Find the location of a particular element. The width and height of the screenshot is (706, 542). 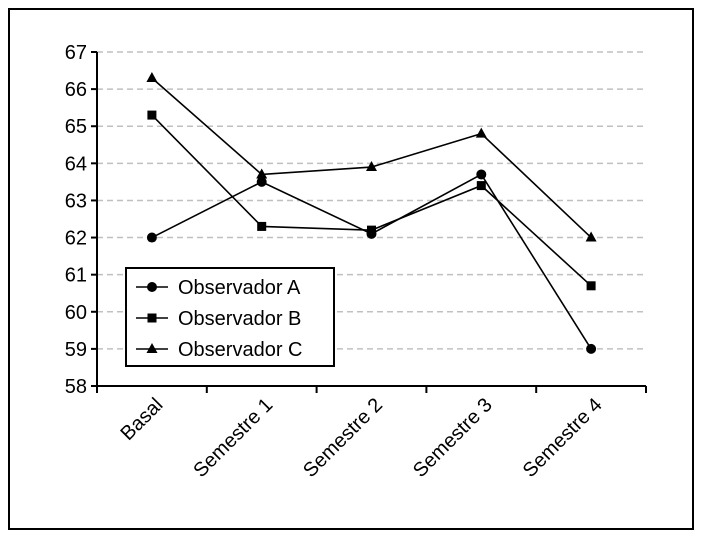

y-tick-label: 65 is located at coordinates (76, 127).